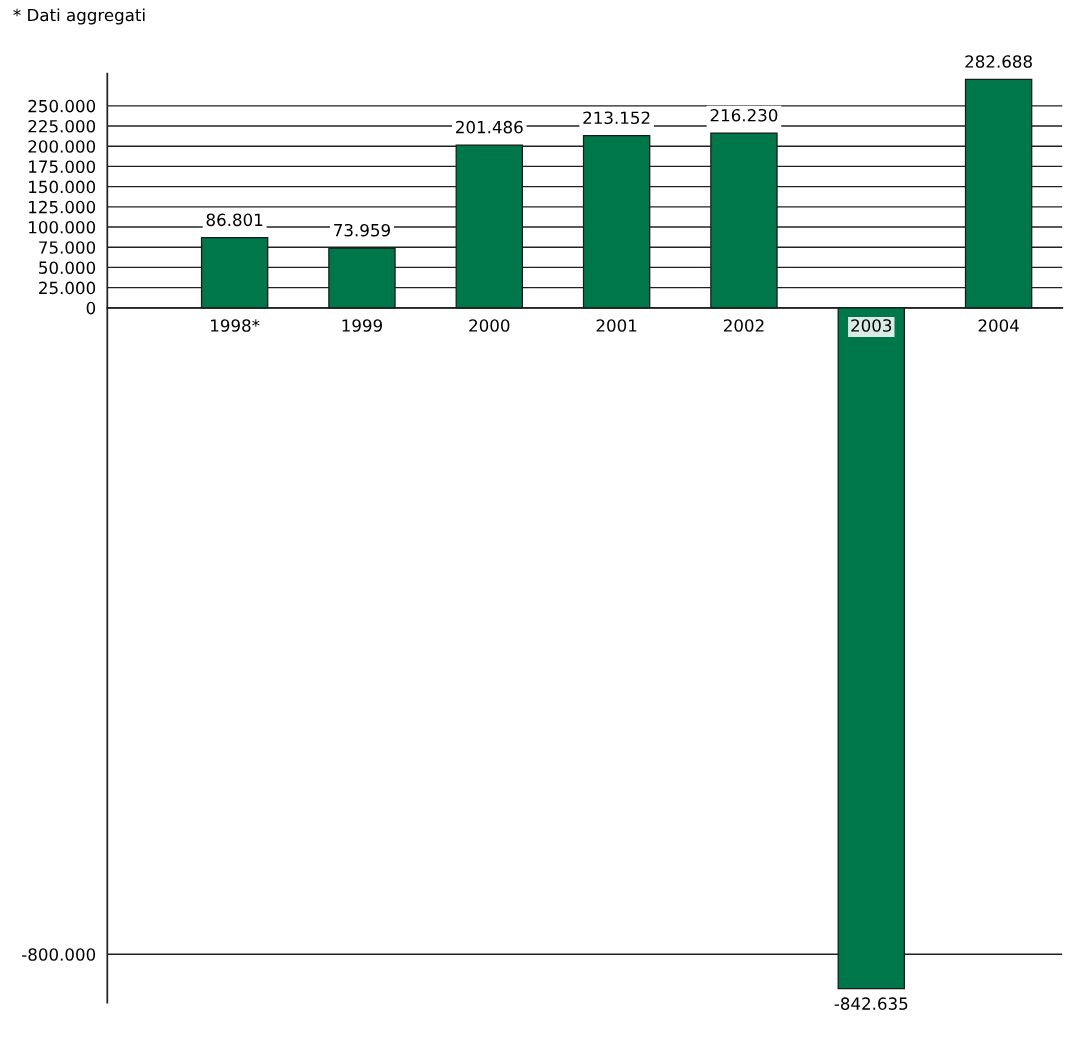  I want to click on x-tick-label: 2002, so click(743, 325).